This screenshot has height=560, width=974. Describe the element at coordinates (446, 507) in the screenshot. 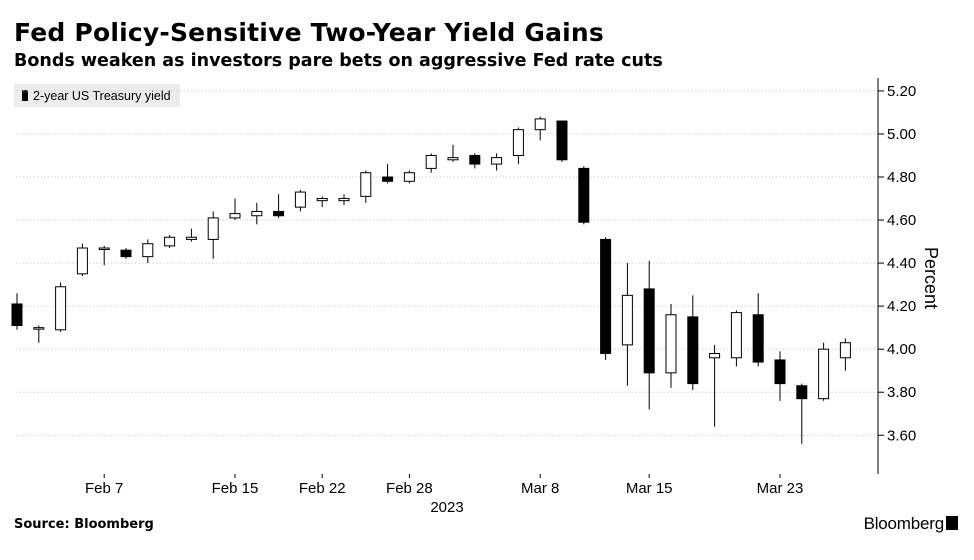

I see `x-year-label: 2023` at that location.